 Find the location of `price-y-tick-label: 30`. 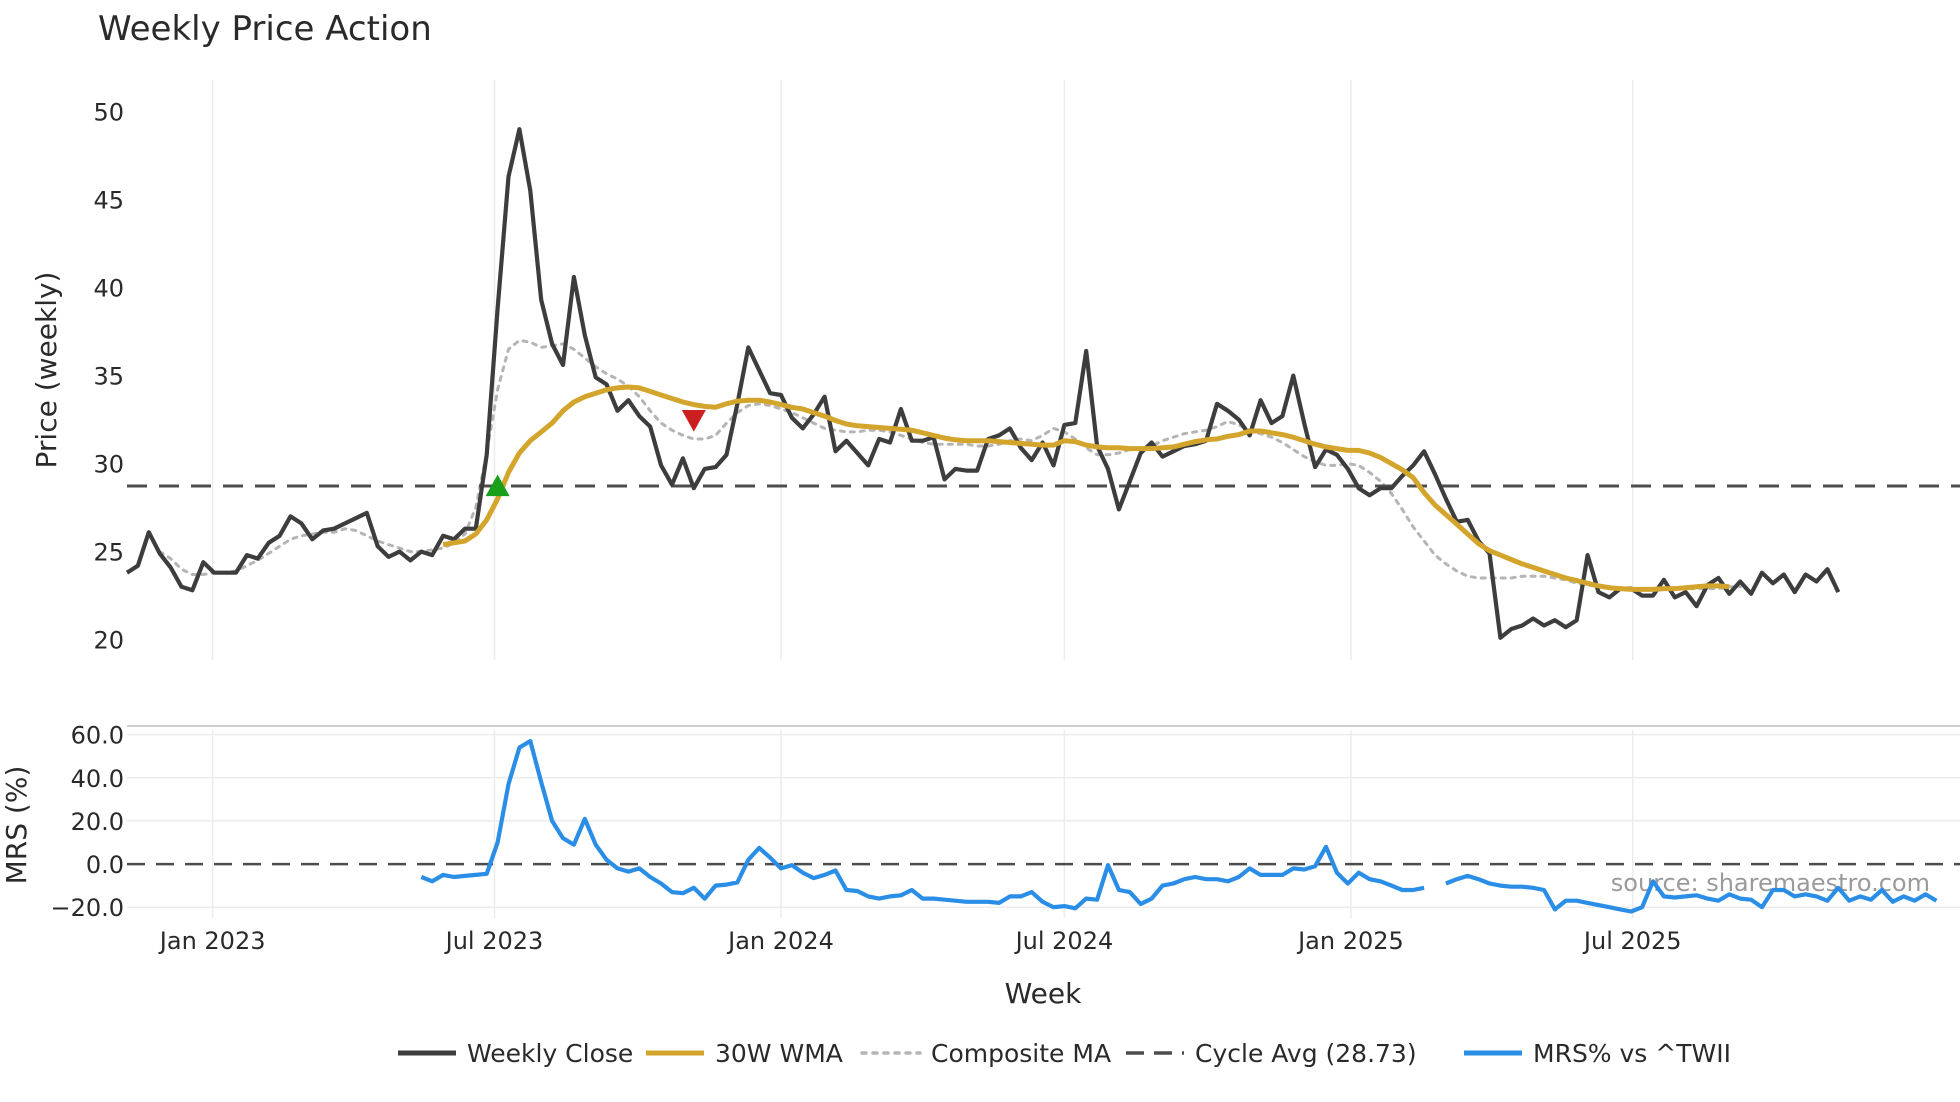

price-y-tick-label: 30 is located at coordinates (108, 465).